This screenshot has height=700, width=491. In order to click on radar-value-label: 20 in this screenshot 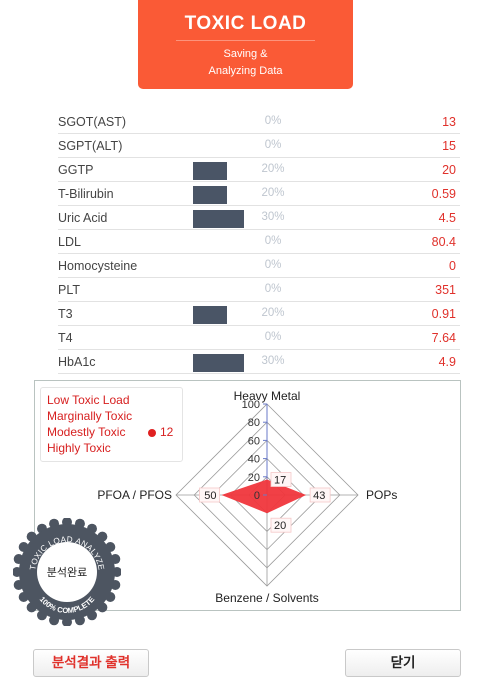, I will do `click(280, 526)`.